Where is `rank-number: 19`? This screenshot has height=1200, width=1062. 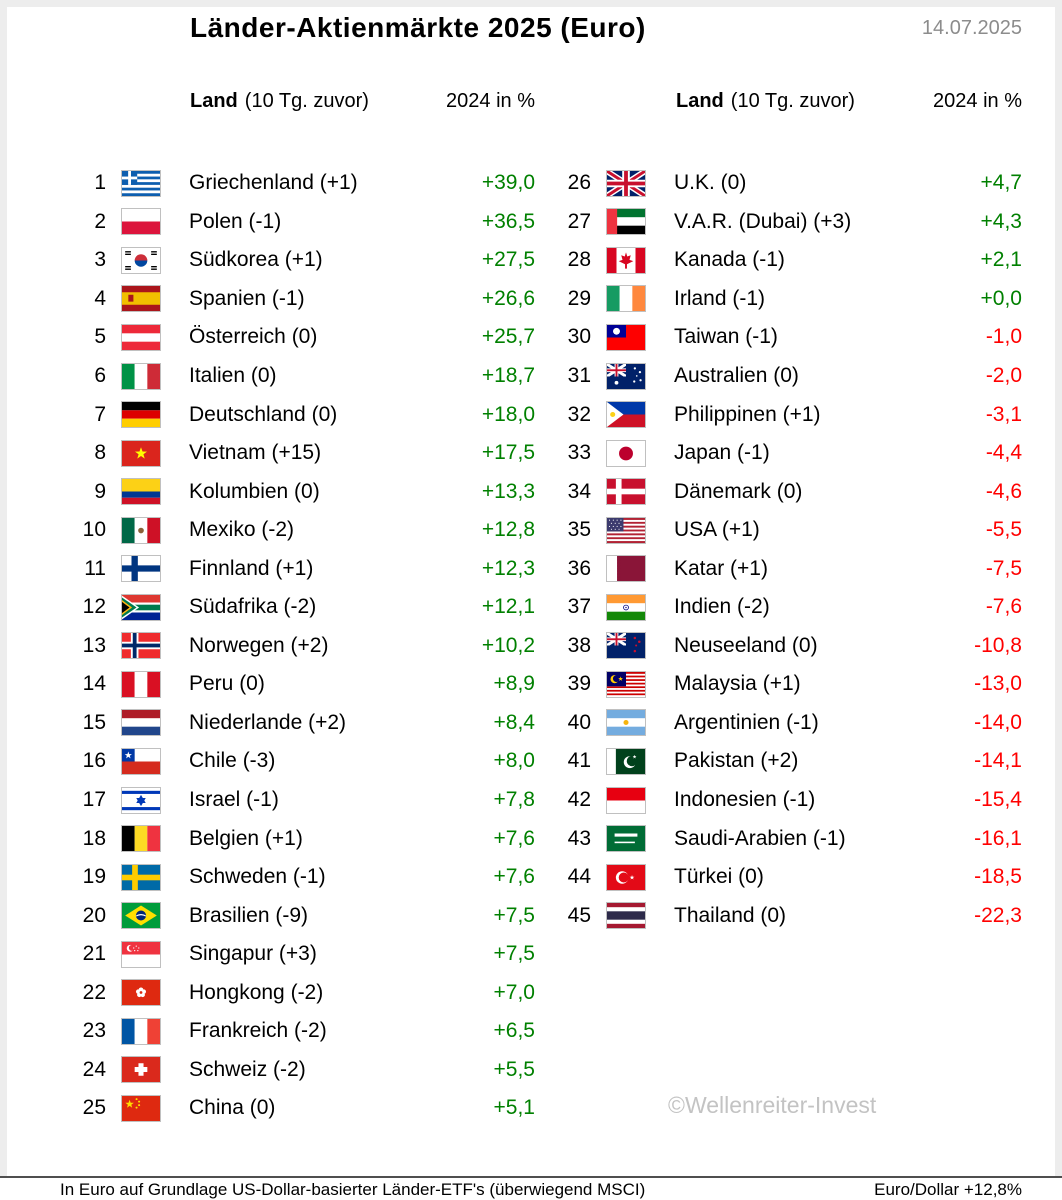
rank-number: 19 is located at coordinates (94, 877).